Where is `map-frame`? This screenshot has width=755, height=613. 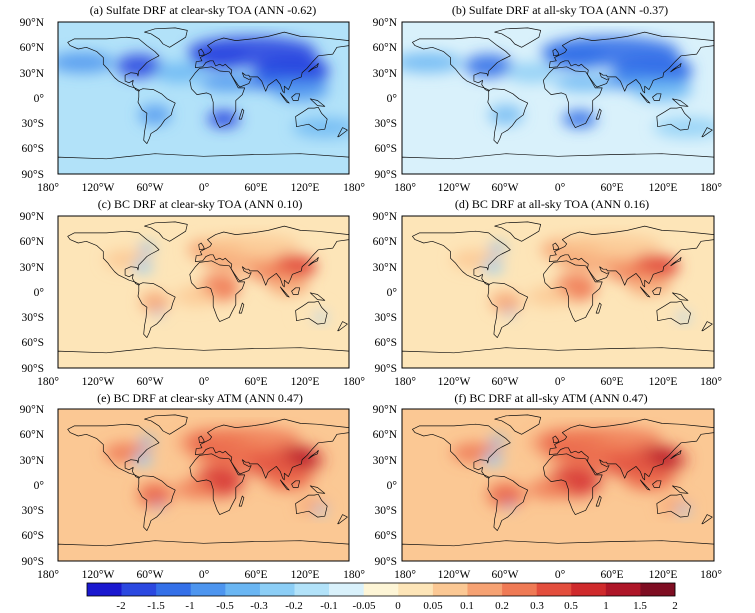
map-frame is located at coordinates (203, 98).